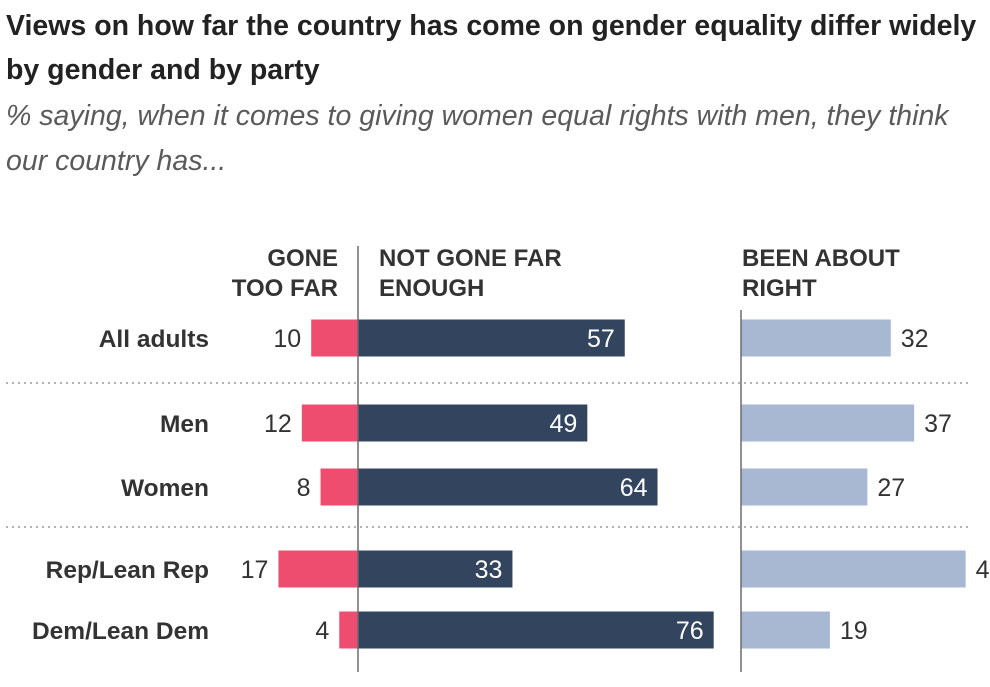  What do you see at coordinates (816, 338) in the screenshot?
I see `bar-been-about-right-all-adults` at bounding box center [816, 338].